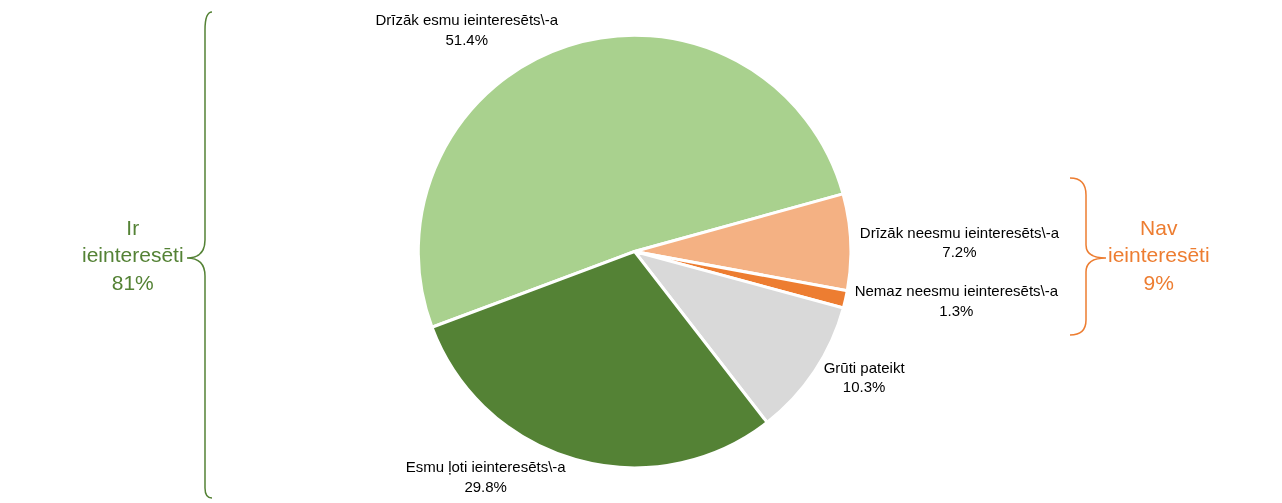 This screenshot has width=1282, height=503. I want to click on data-label: 10.3%, so click(864, 387).